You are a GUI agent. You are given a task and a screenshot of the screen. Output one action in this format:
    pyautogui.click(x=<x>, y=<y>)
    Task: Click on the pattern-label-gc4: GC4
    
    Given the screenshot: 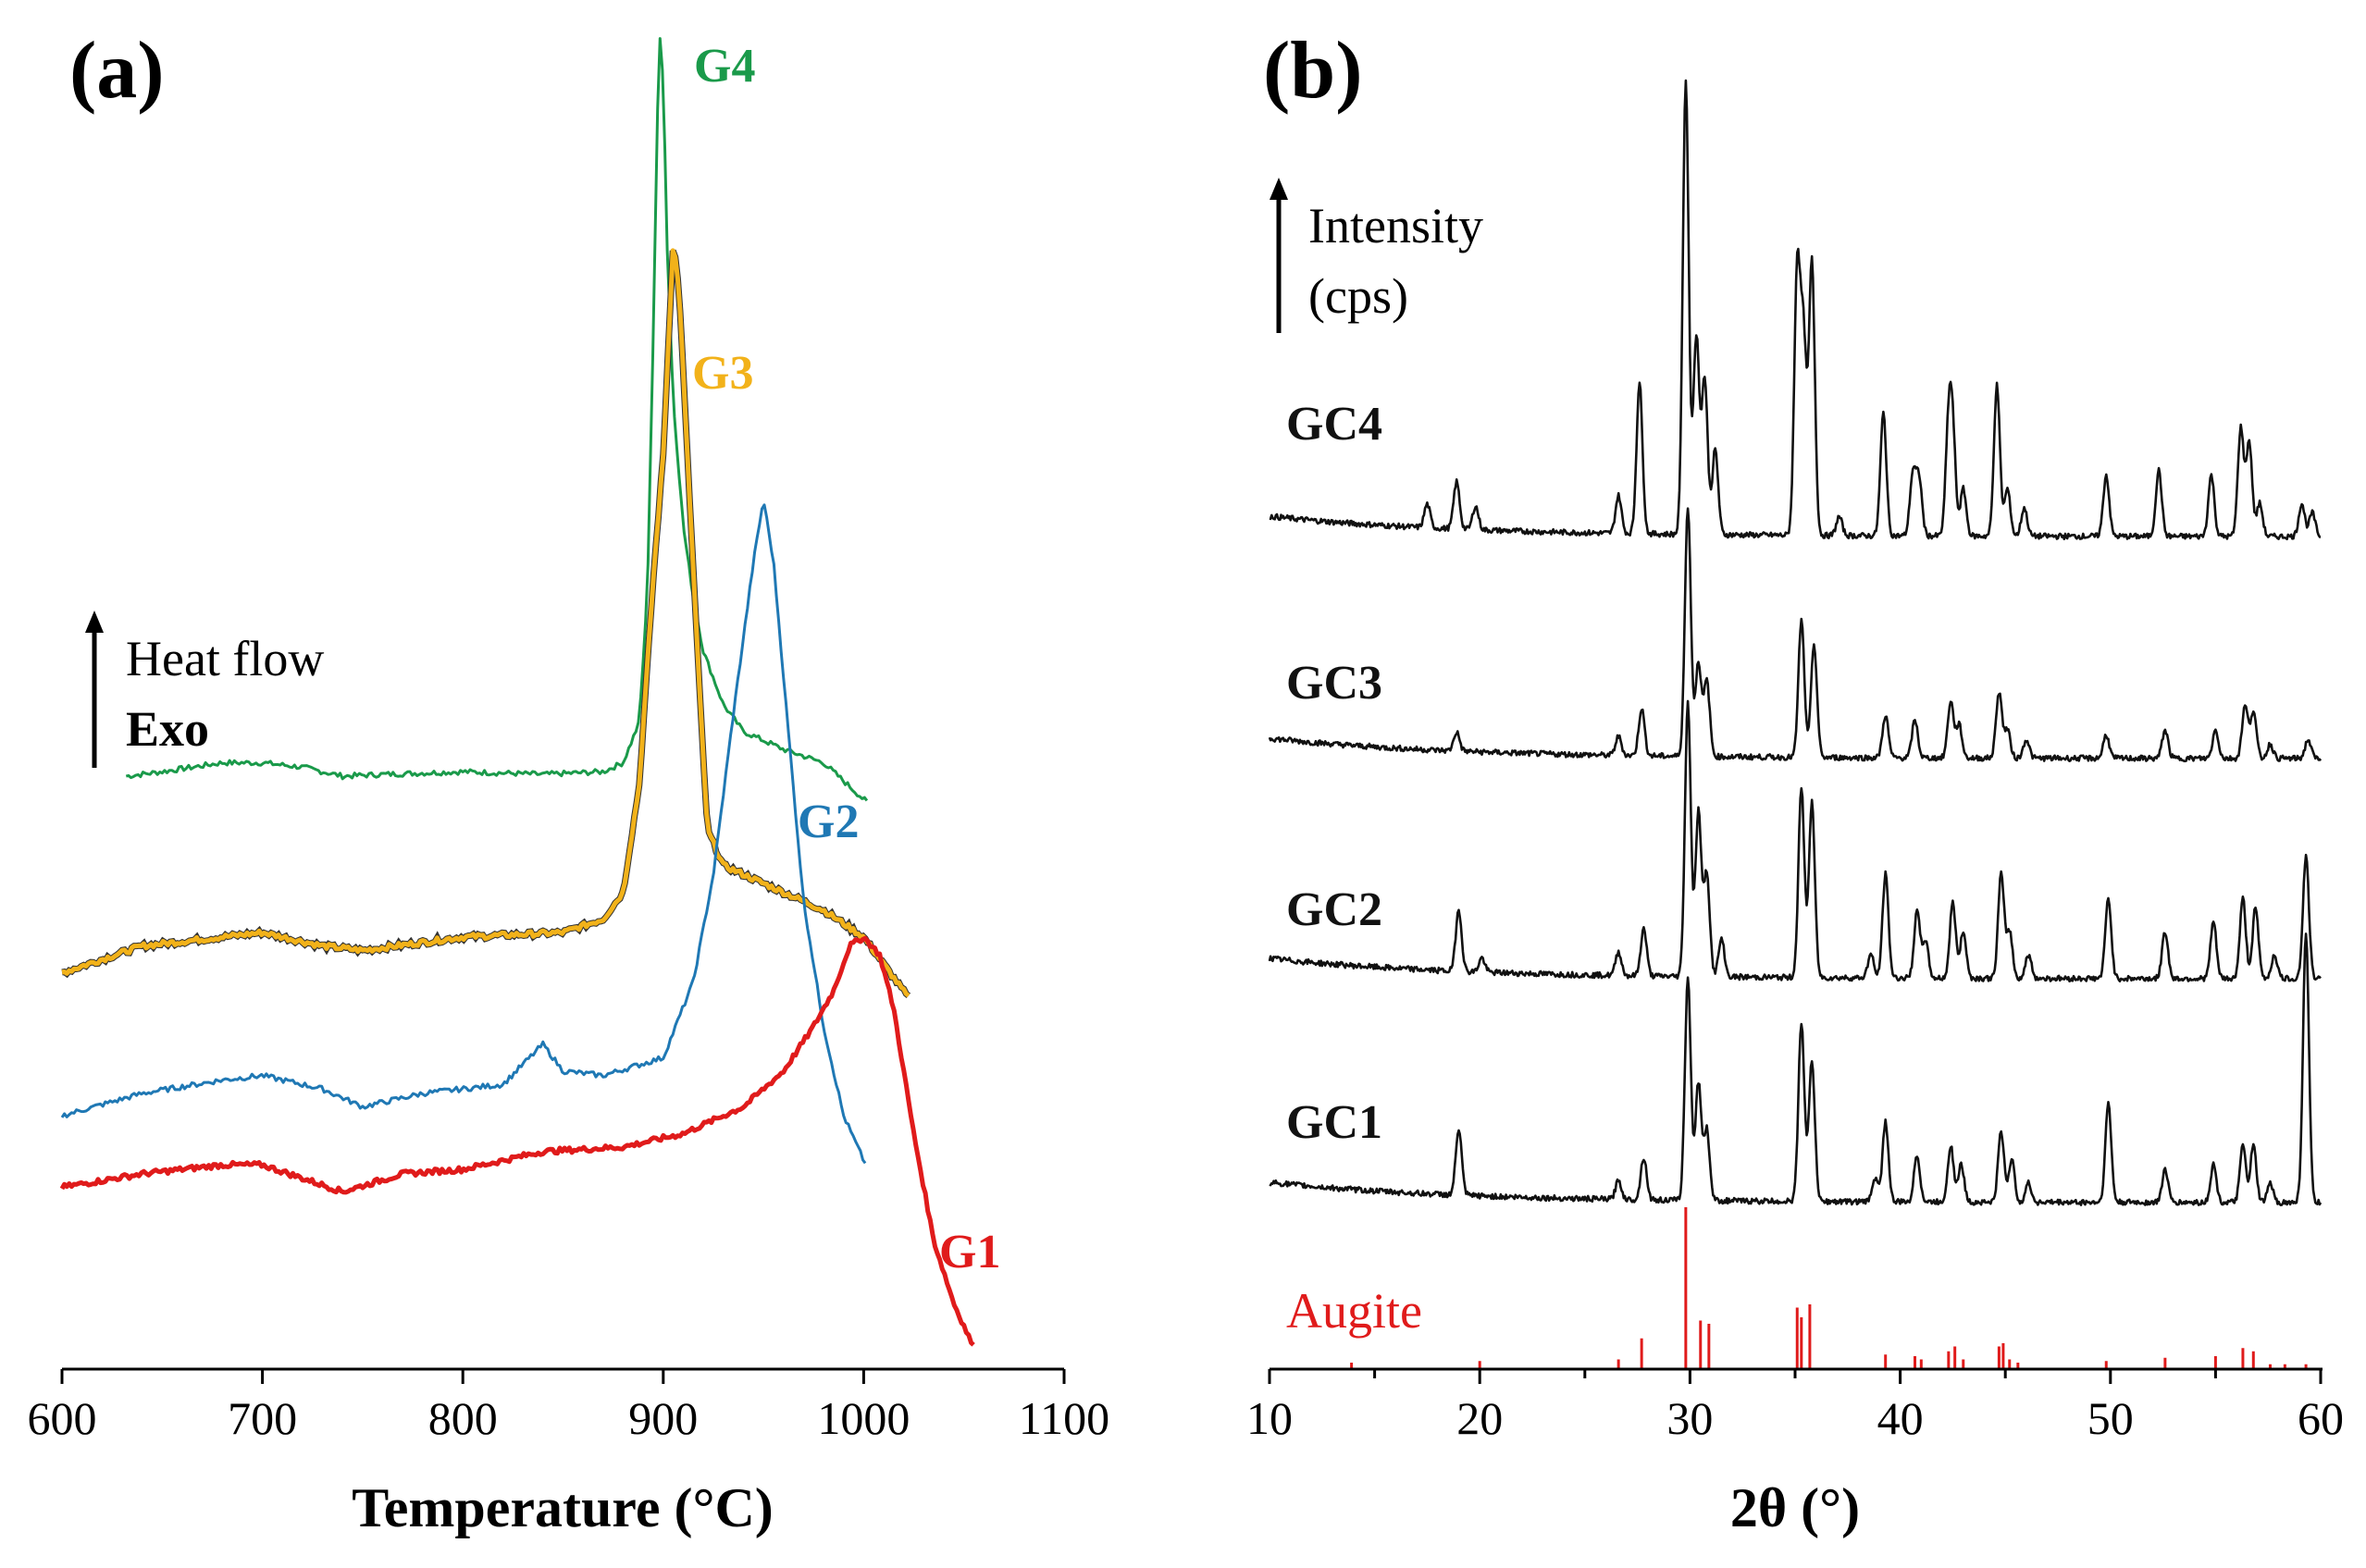 What is the action you would take?
    pyautogui.click(x=1334, y=424)
    